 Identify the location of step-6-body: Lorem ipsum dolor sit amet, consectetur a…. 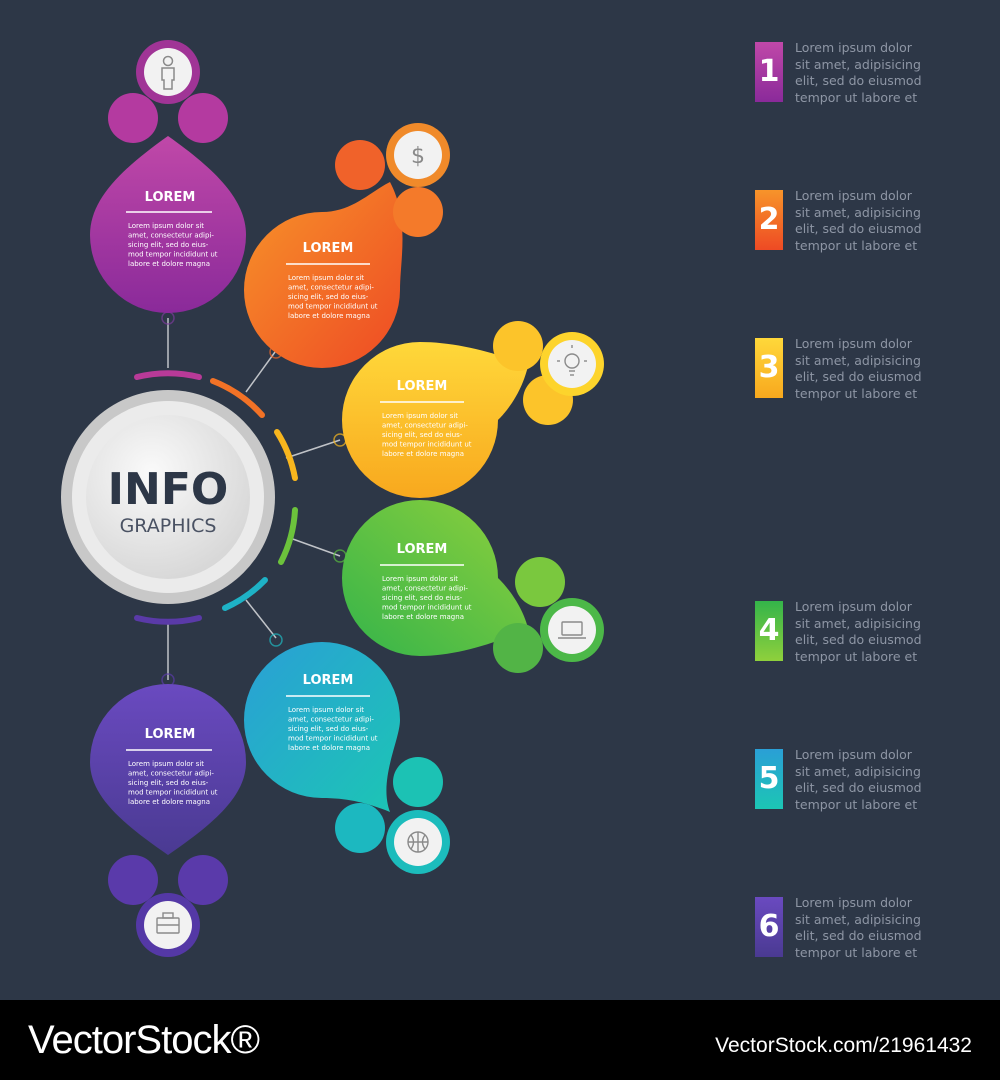
(173, 783).